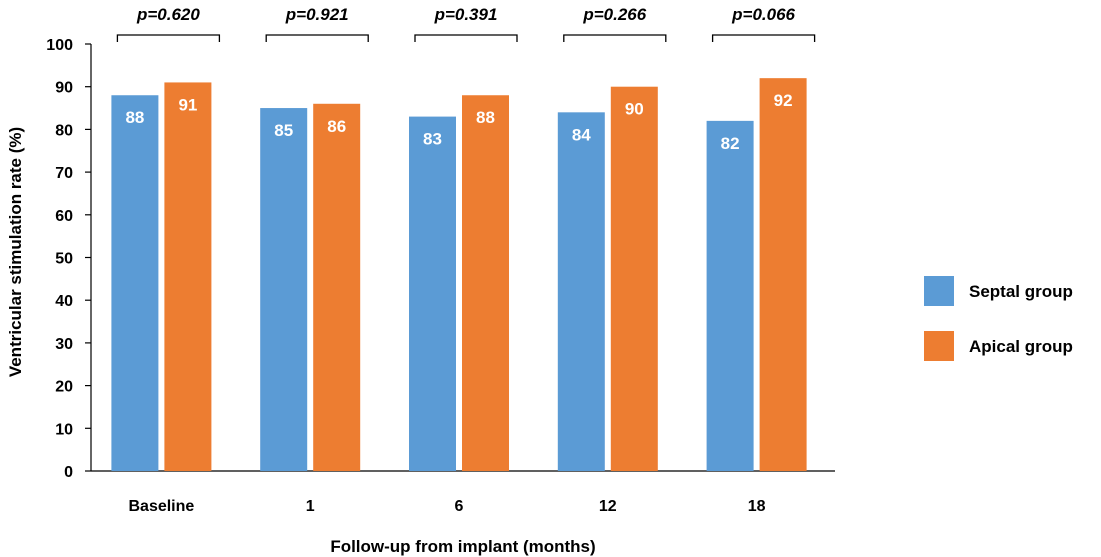  I want to click on p-value-label: p=0.266, so click(614, 14).